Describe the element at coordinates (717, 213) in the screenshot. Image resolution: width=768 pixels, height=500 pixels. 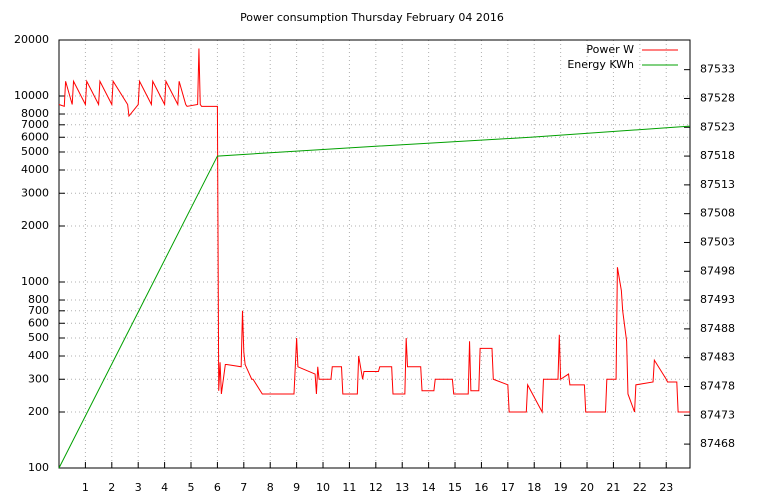
I see `y2-tick-label: 87508` at that location.